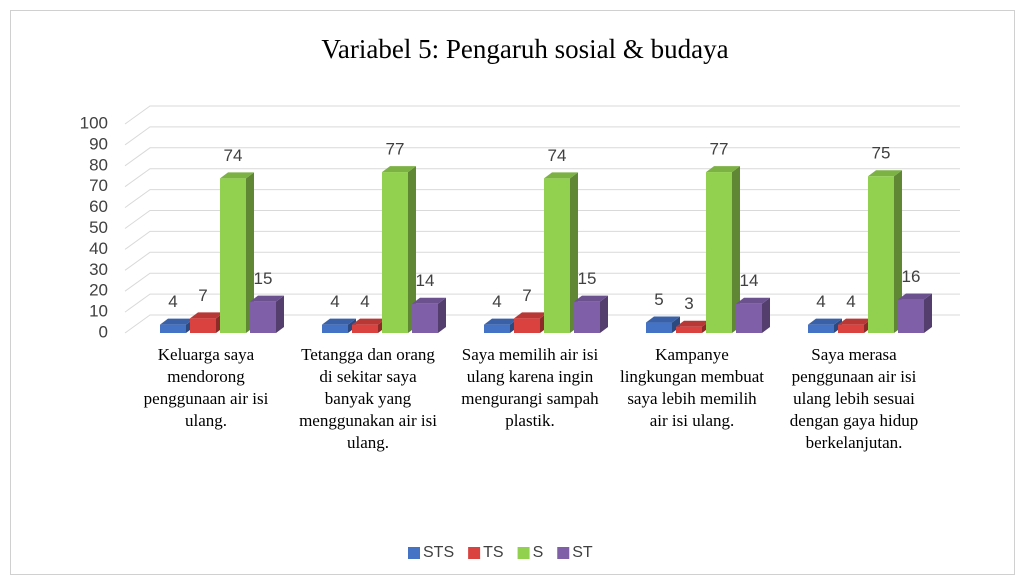 The image size is (1025, 585). I want to click on y-tick-label: 50, so click(98, 227).